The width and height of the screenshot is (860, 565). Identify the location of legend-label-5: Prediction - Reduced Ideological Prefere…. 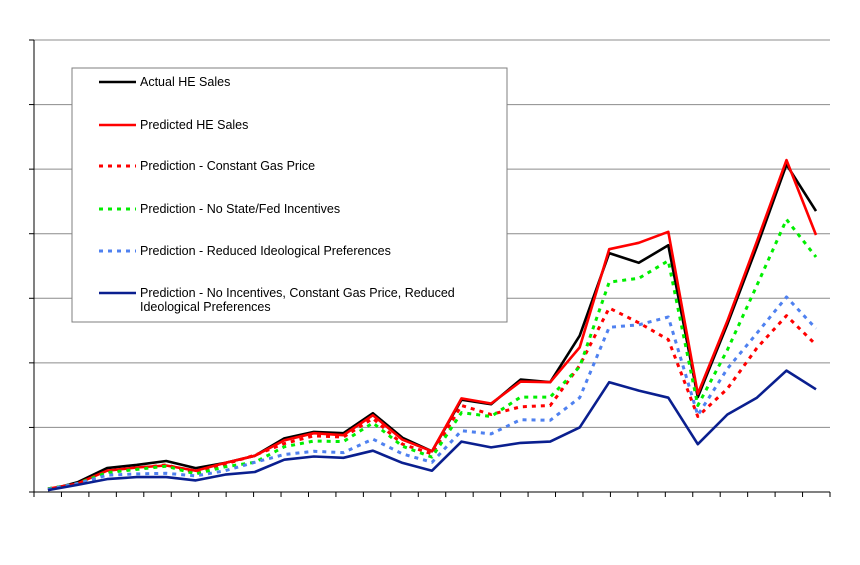
(265, 251).